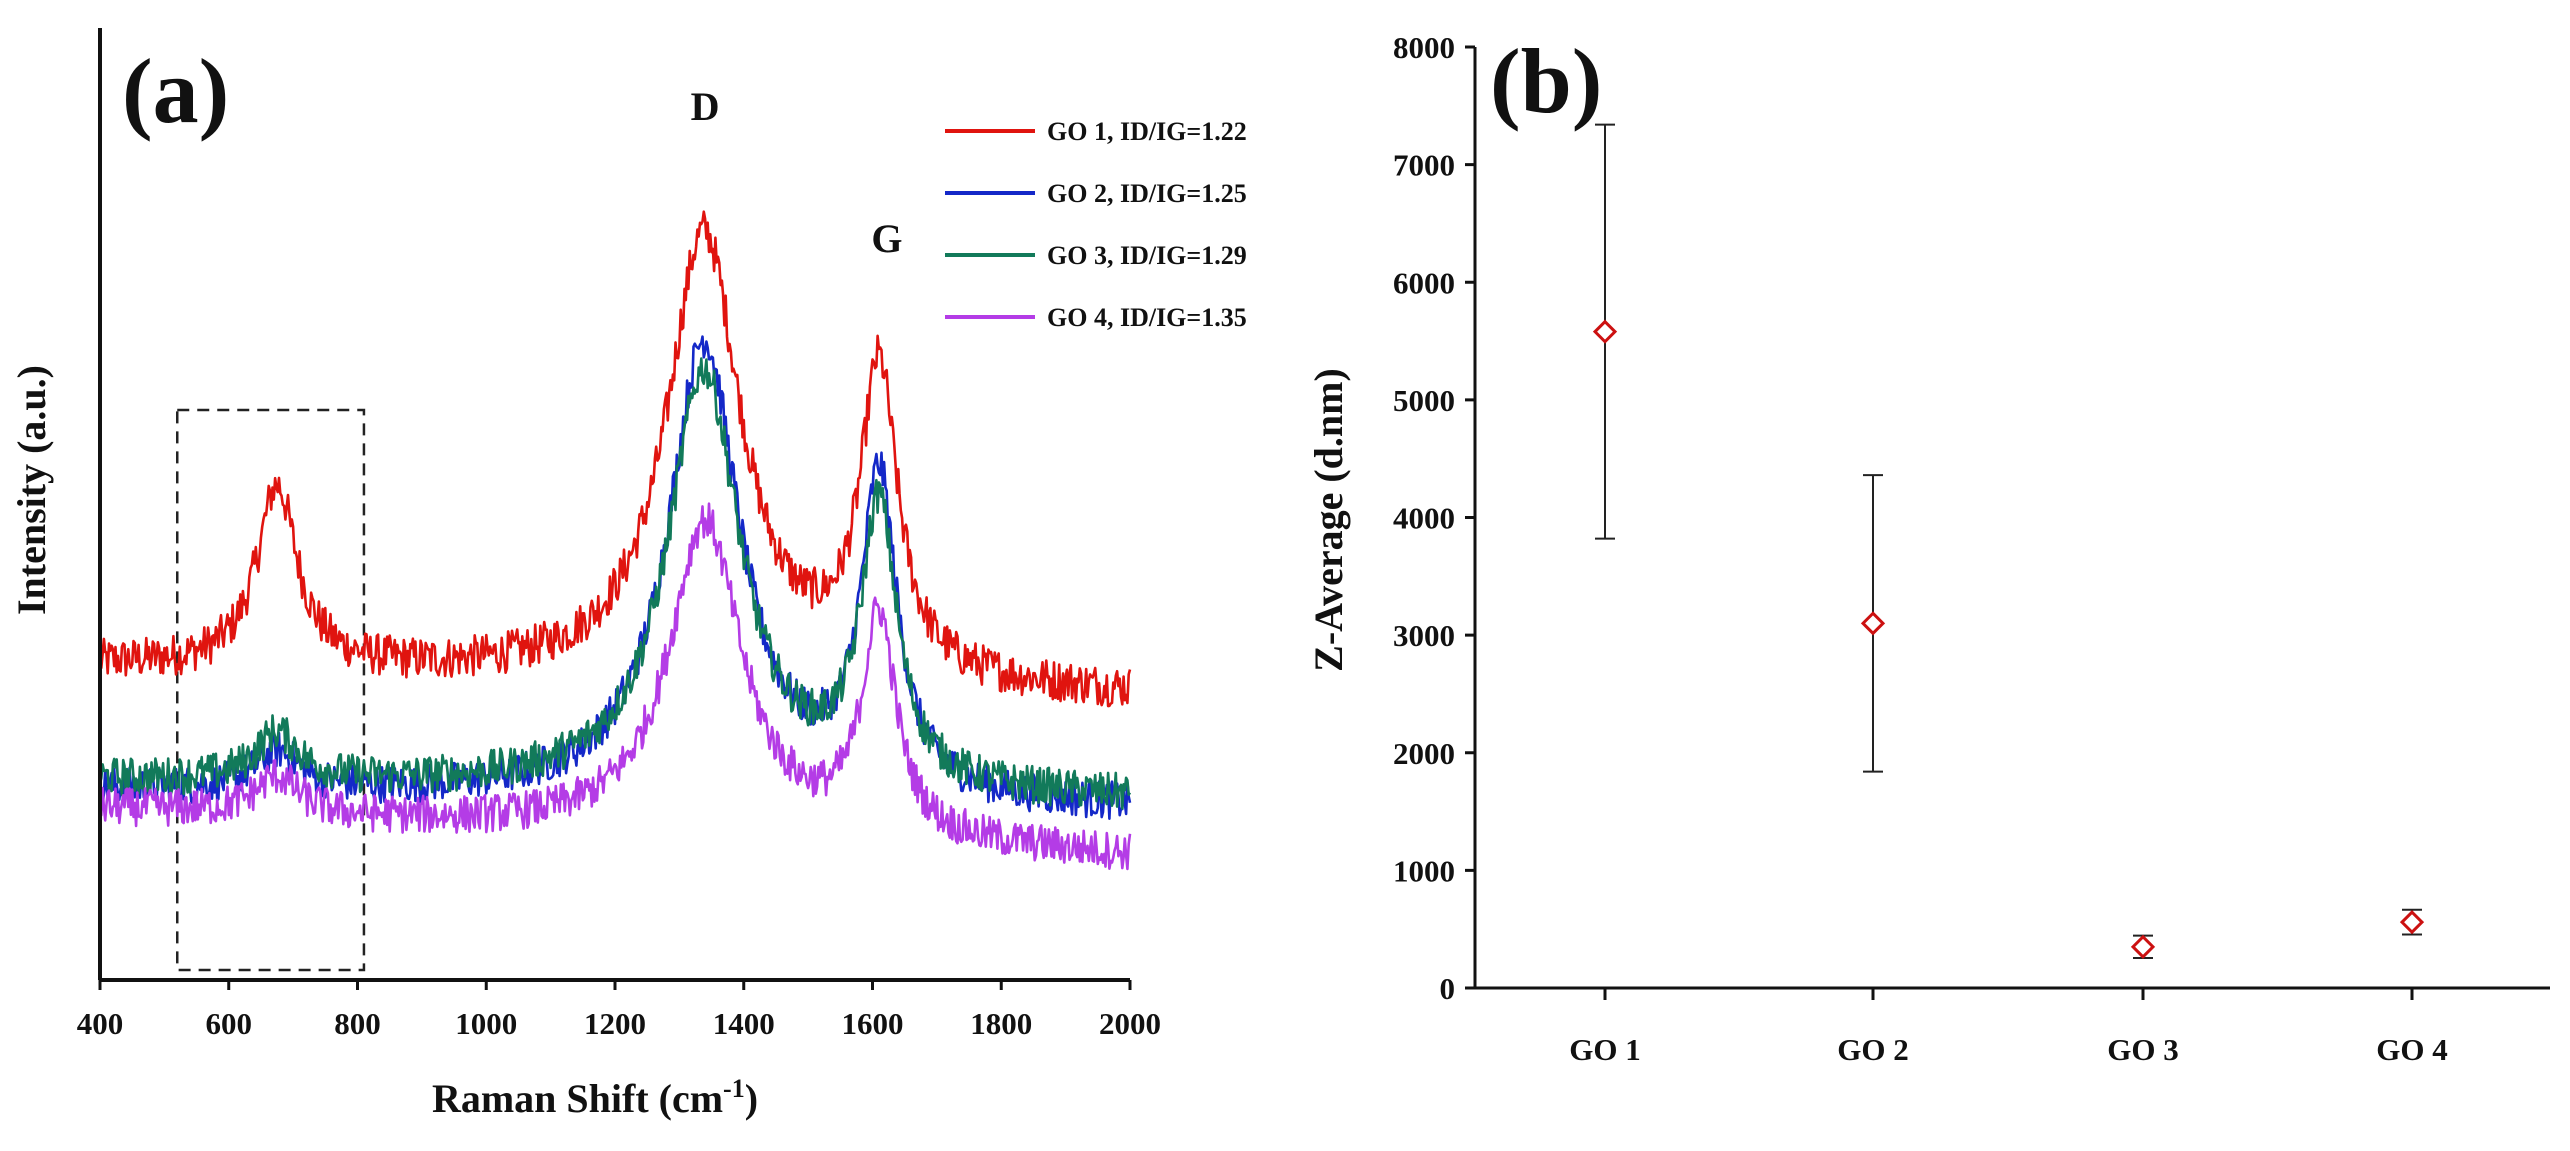  What do you see at coordinates (1604, 1049) in the screenshot?
I see `category-label: GO 1` at bounding box center [1604, 1049].